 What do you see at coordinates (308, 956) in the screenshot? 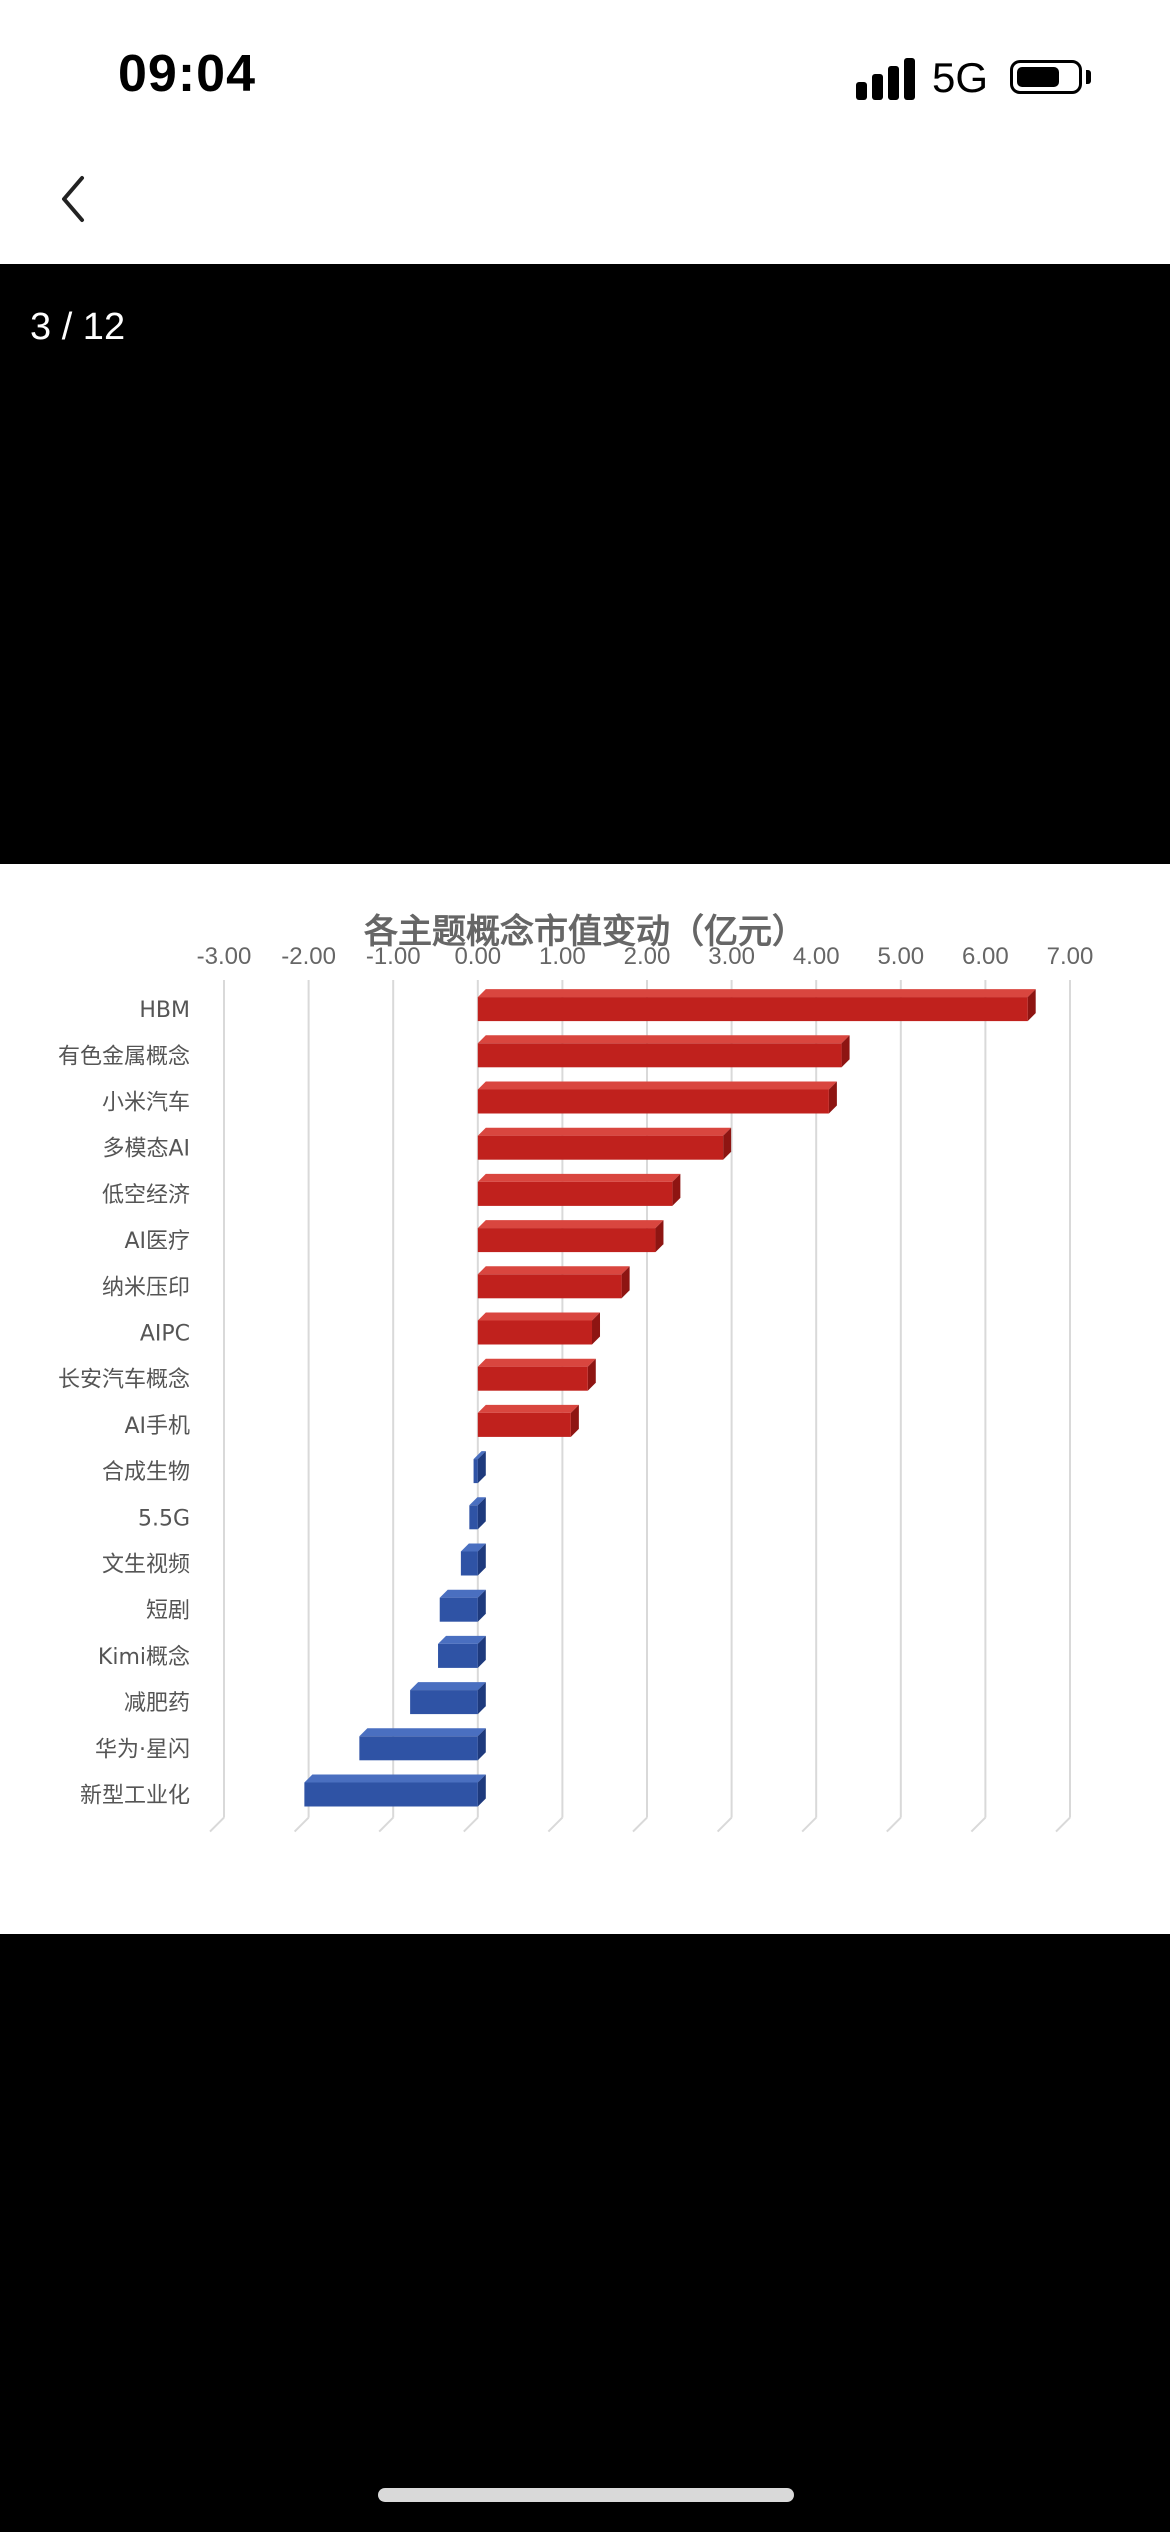
I see `x-tick-label: -2.00` at bounding box center [308, 956].